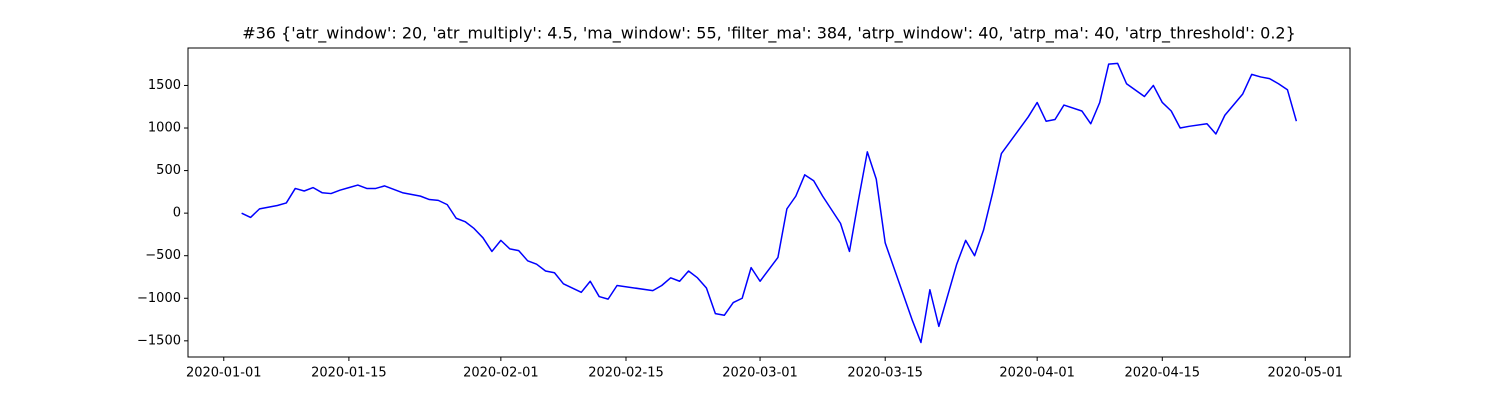 The width and height of the screenshot is (1500, 400). I want to click on y-tick-label: −1000, so click(159, 298).